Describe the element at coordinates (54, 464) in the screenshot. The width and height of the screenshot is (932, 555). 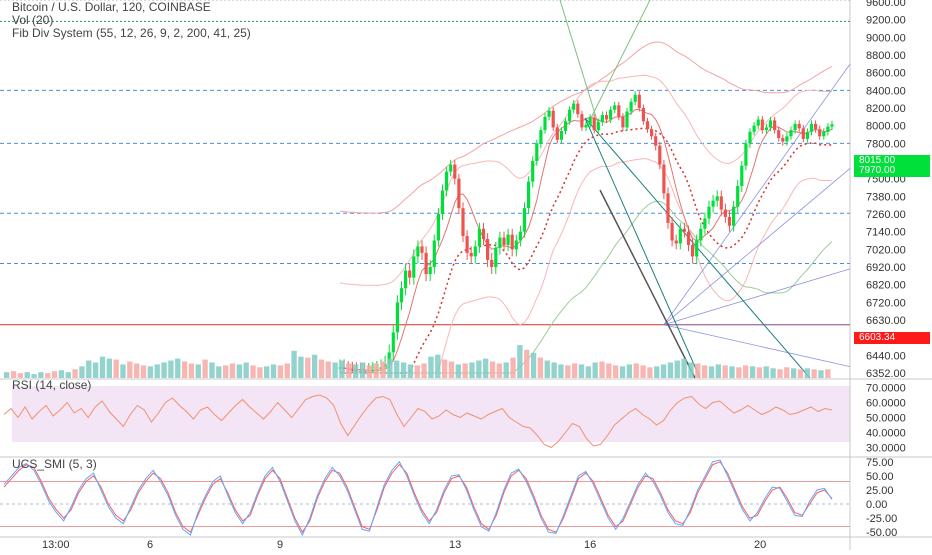
I see `smi-label: UCS_SMI (5, 3)` at that location.